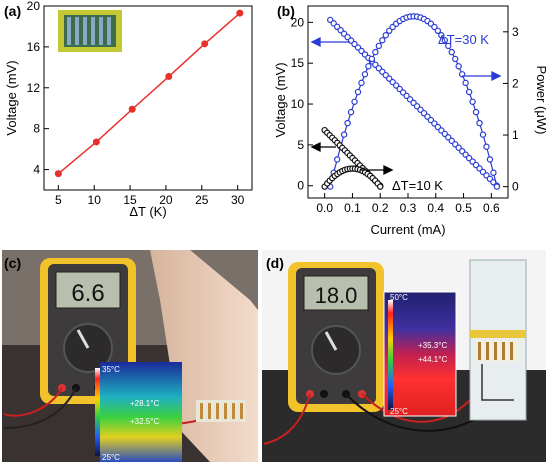  What do you see at coordinates (411, 101) in the screenshot?
I see `series-b` at bounding box center [411, 101].